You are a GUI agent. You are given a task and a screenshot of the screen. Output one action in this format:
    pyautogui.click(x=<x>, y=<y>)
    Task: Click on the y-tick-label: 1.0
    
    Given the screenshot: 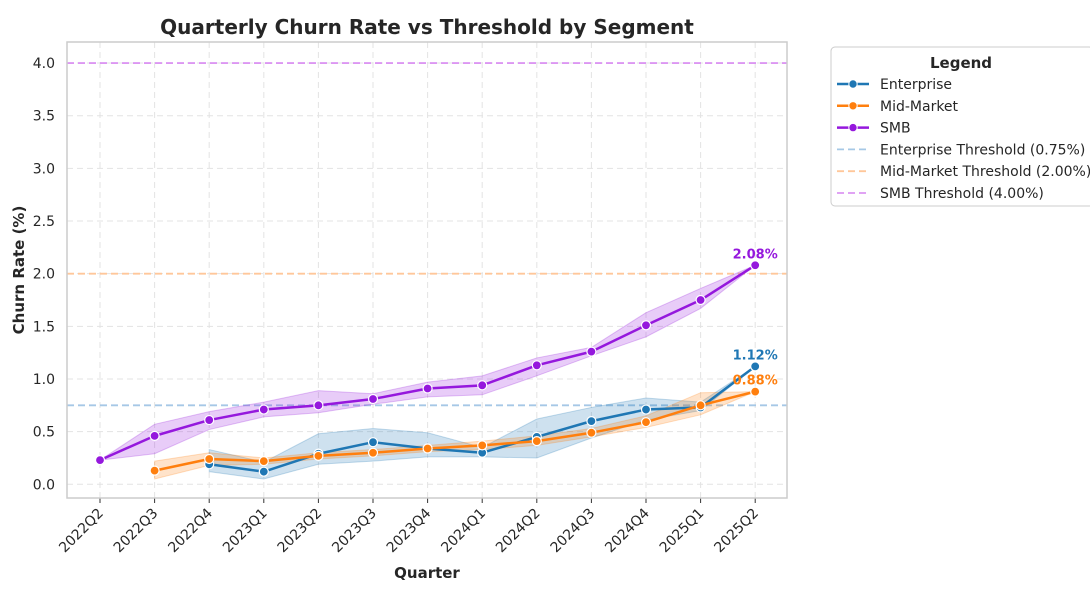 What is the action you would take?
    pyautogui.click(x=44, y=380)
    